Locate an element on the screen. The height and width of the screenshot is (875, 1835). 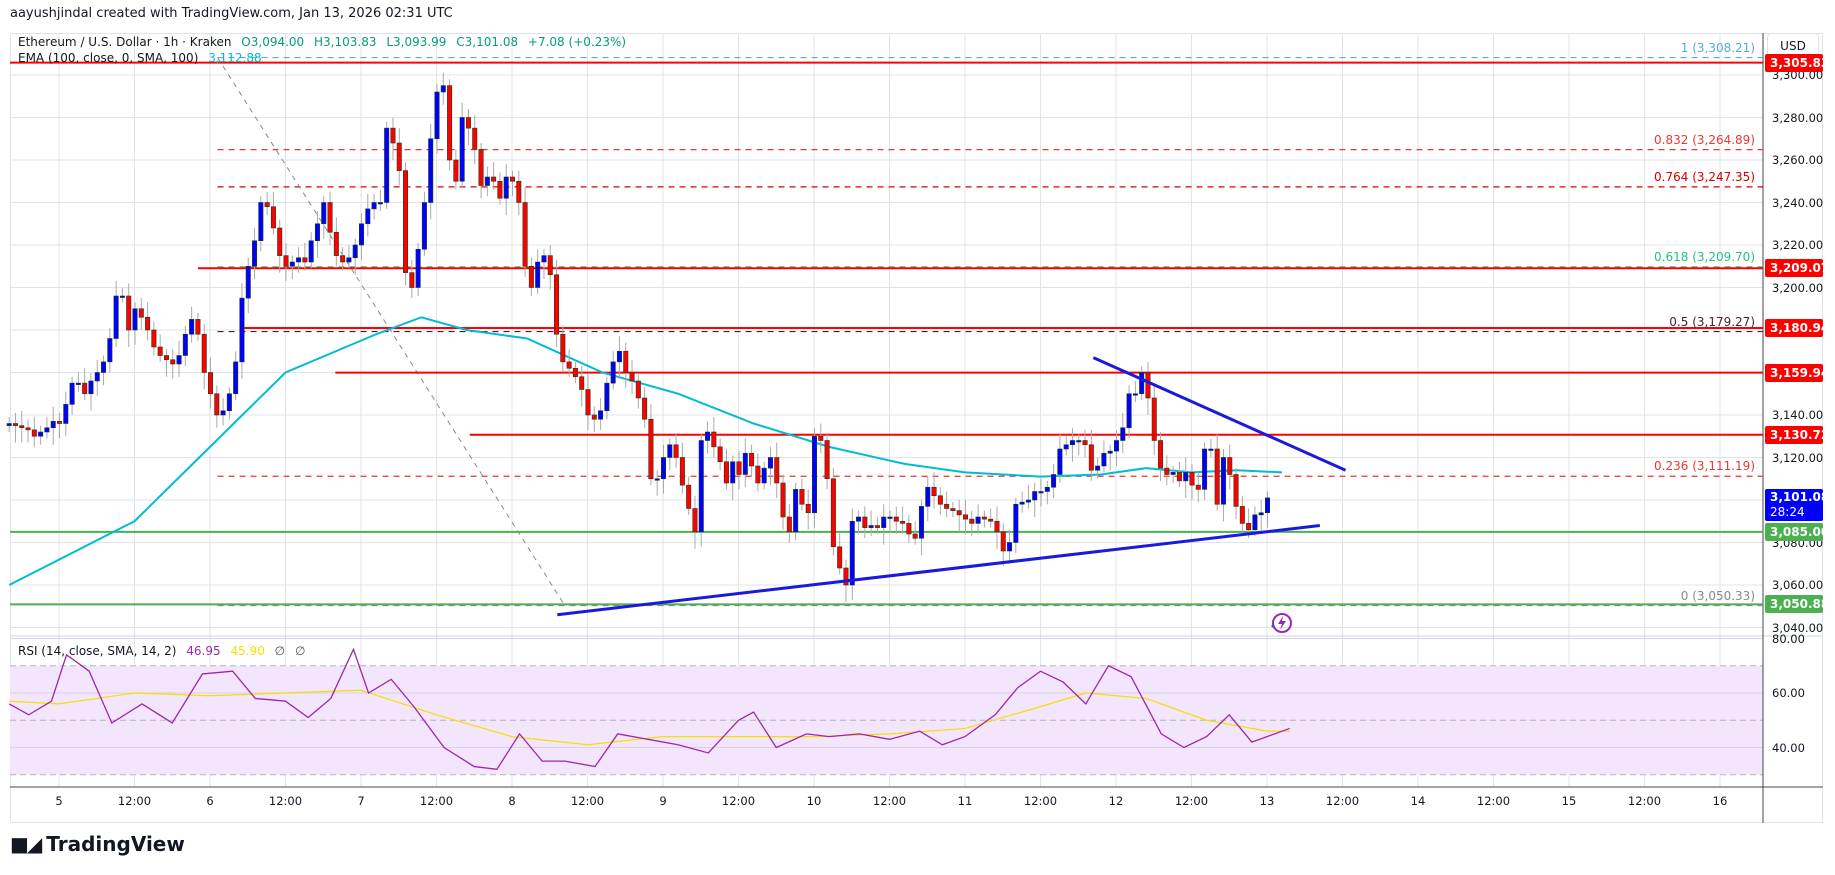
price-level-tag: 3,085.00 is located at coordinates (1797, 531).